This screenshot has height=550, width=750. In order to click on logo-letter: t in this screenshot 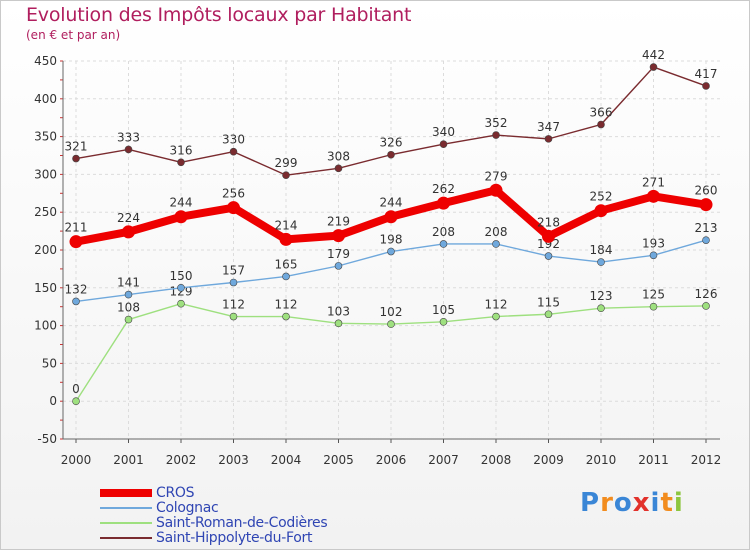, I will do `click(667, 503)`.